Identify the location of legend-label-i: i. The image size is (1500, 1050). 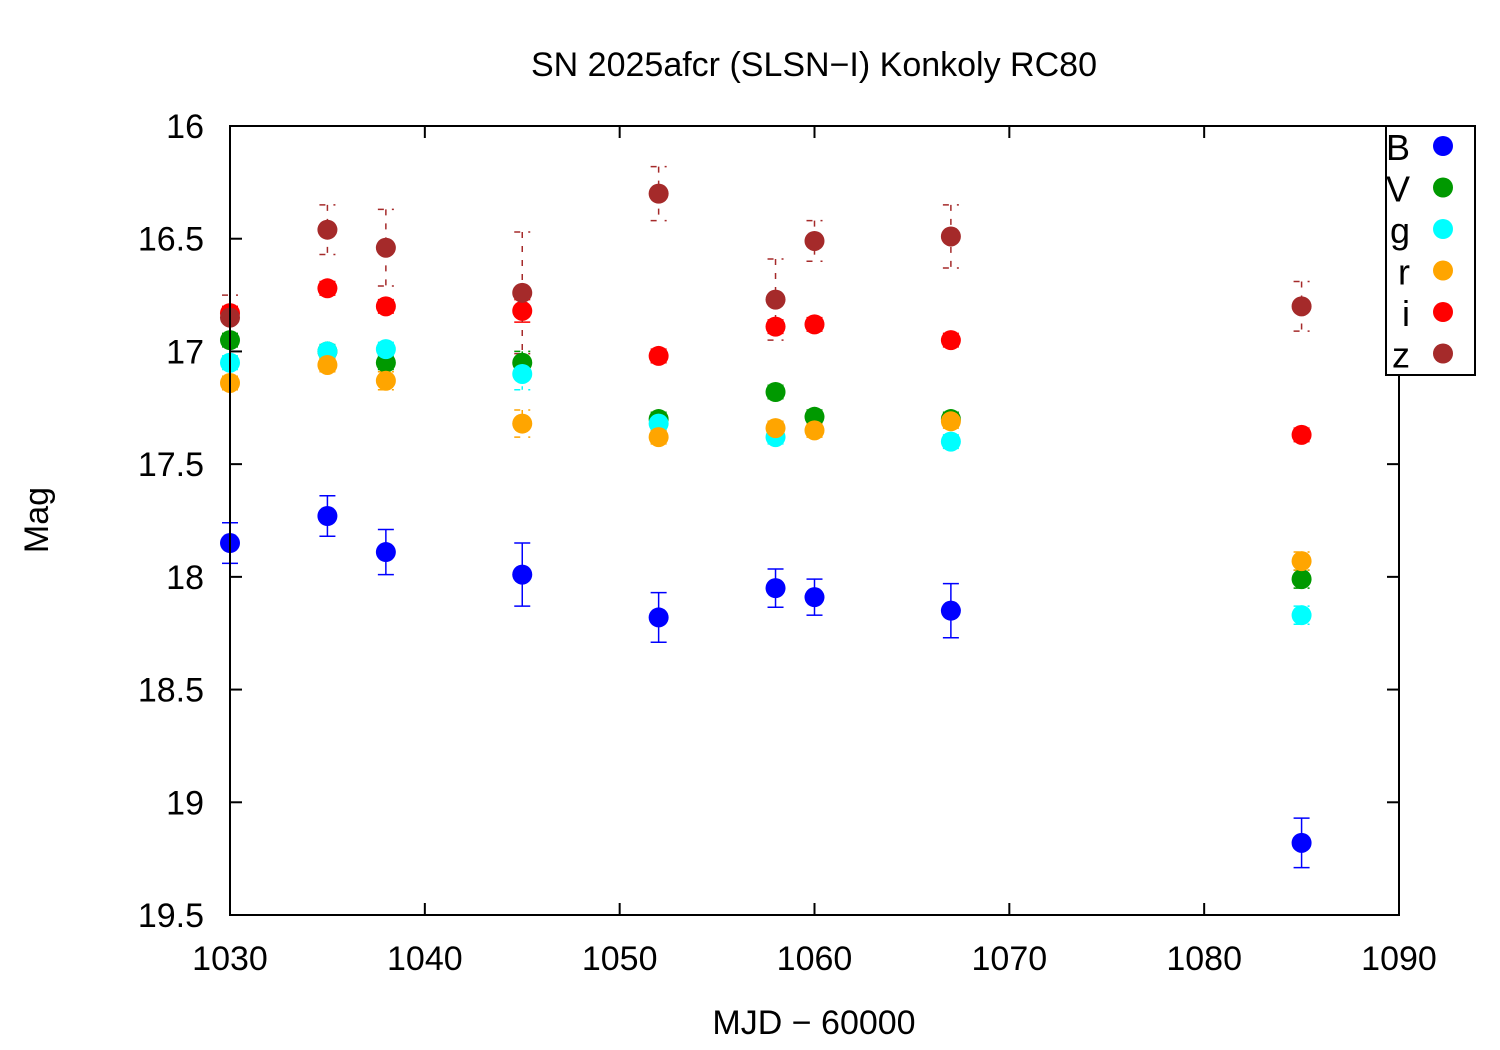
(1406, 313).